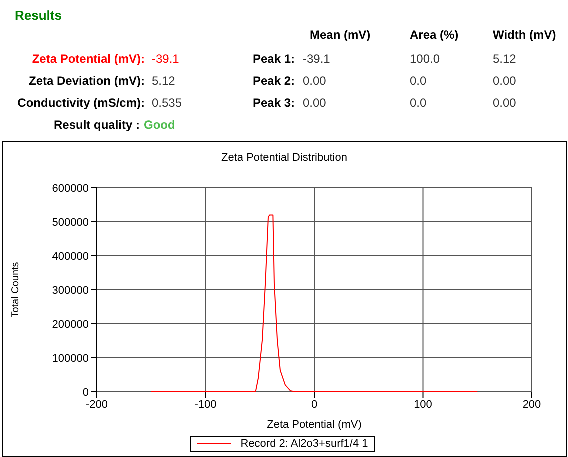 This screenshot has height=457, width=568. Describe the element at coordinates (70, 222) in the screenshot. I see `y-tick-label: 500000` at that location.